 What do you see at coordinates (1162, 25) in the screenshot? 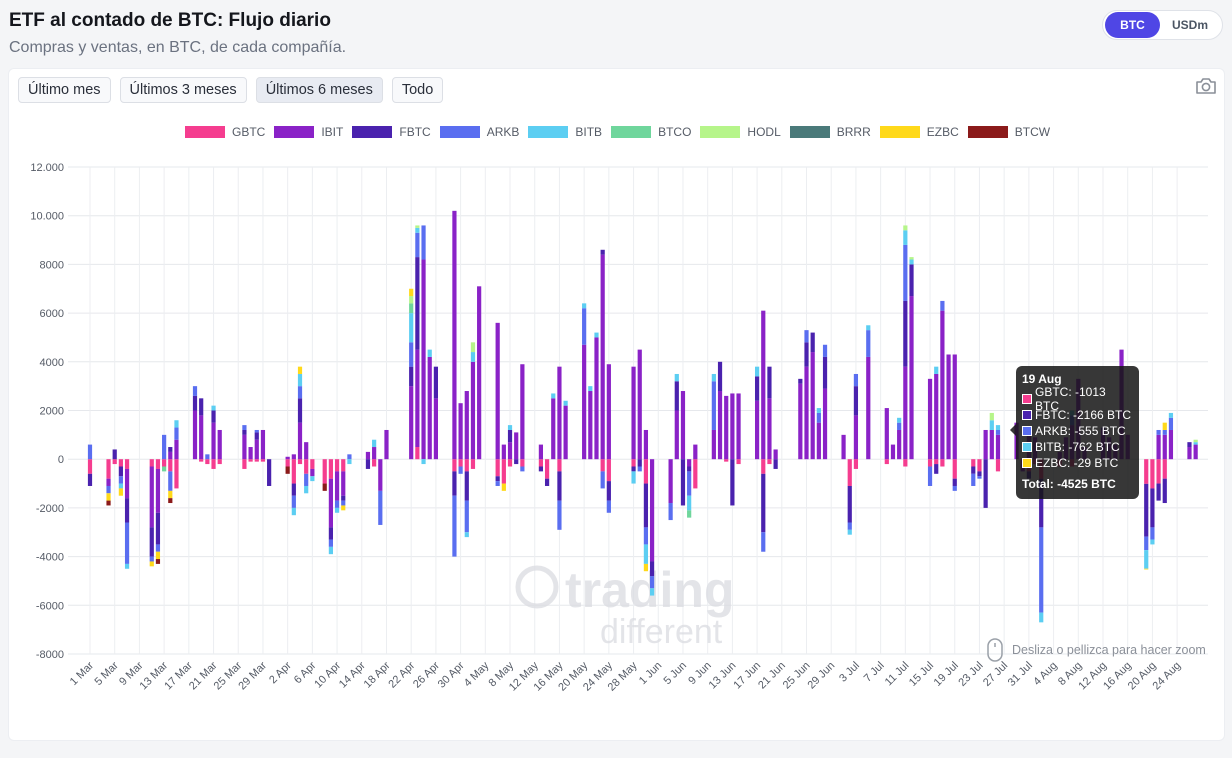
I see `unit-toggle: BTC USDm` at bounding box center [1162, 25].